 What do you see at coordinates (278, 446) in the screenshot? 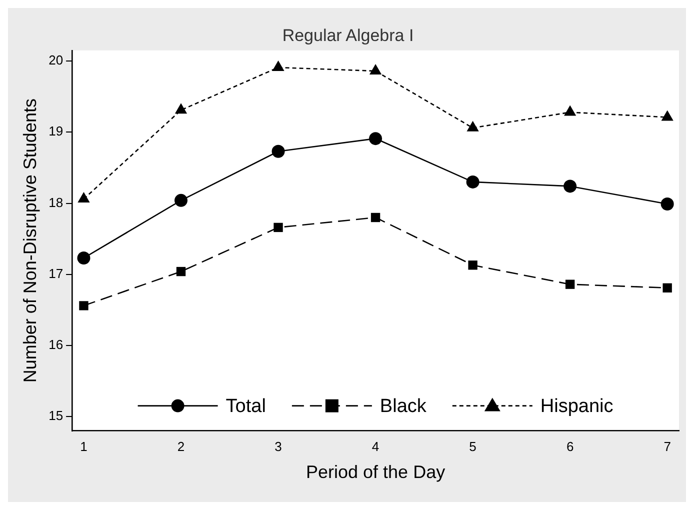
I see `x-tick-label: 3` at bounding box center [278, 446].